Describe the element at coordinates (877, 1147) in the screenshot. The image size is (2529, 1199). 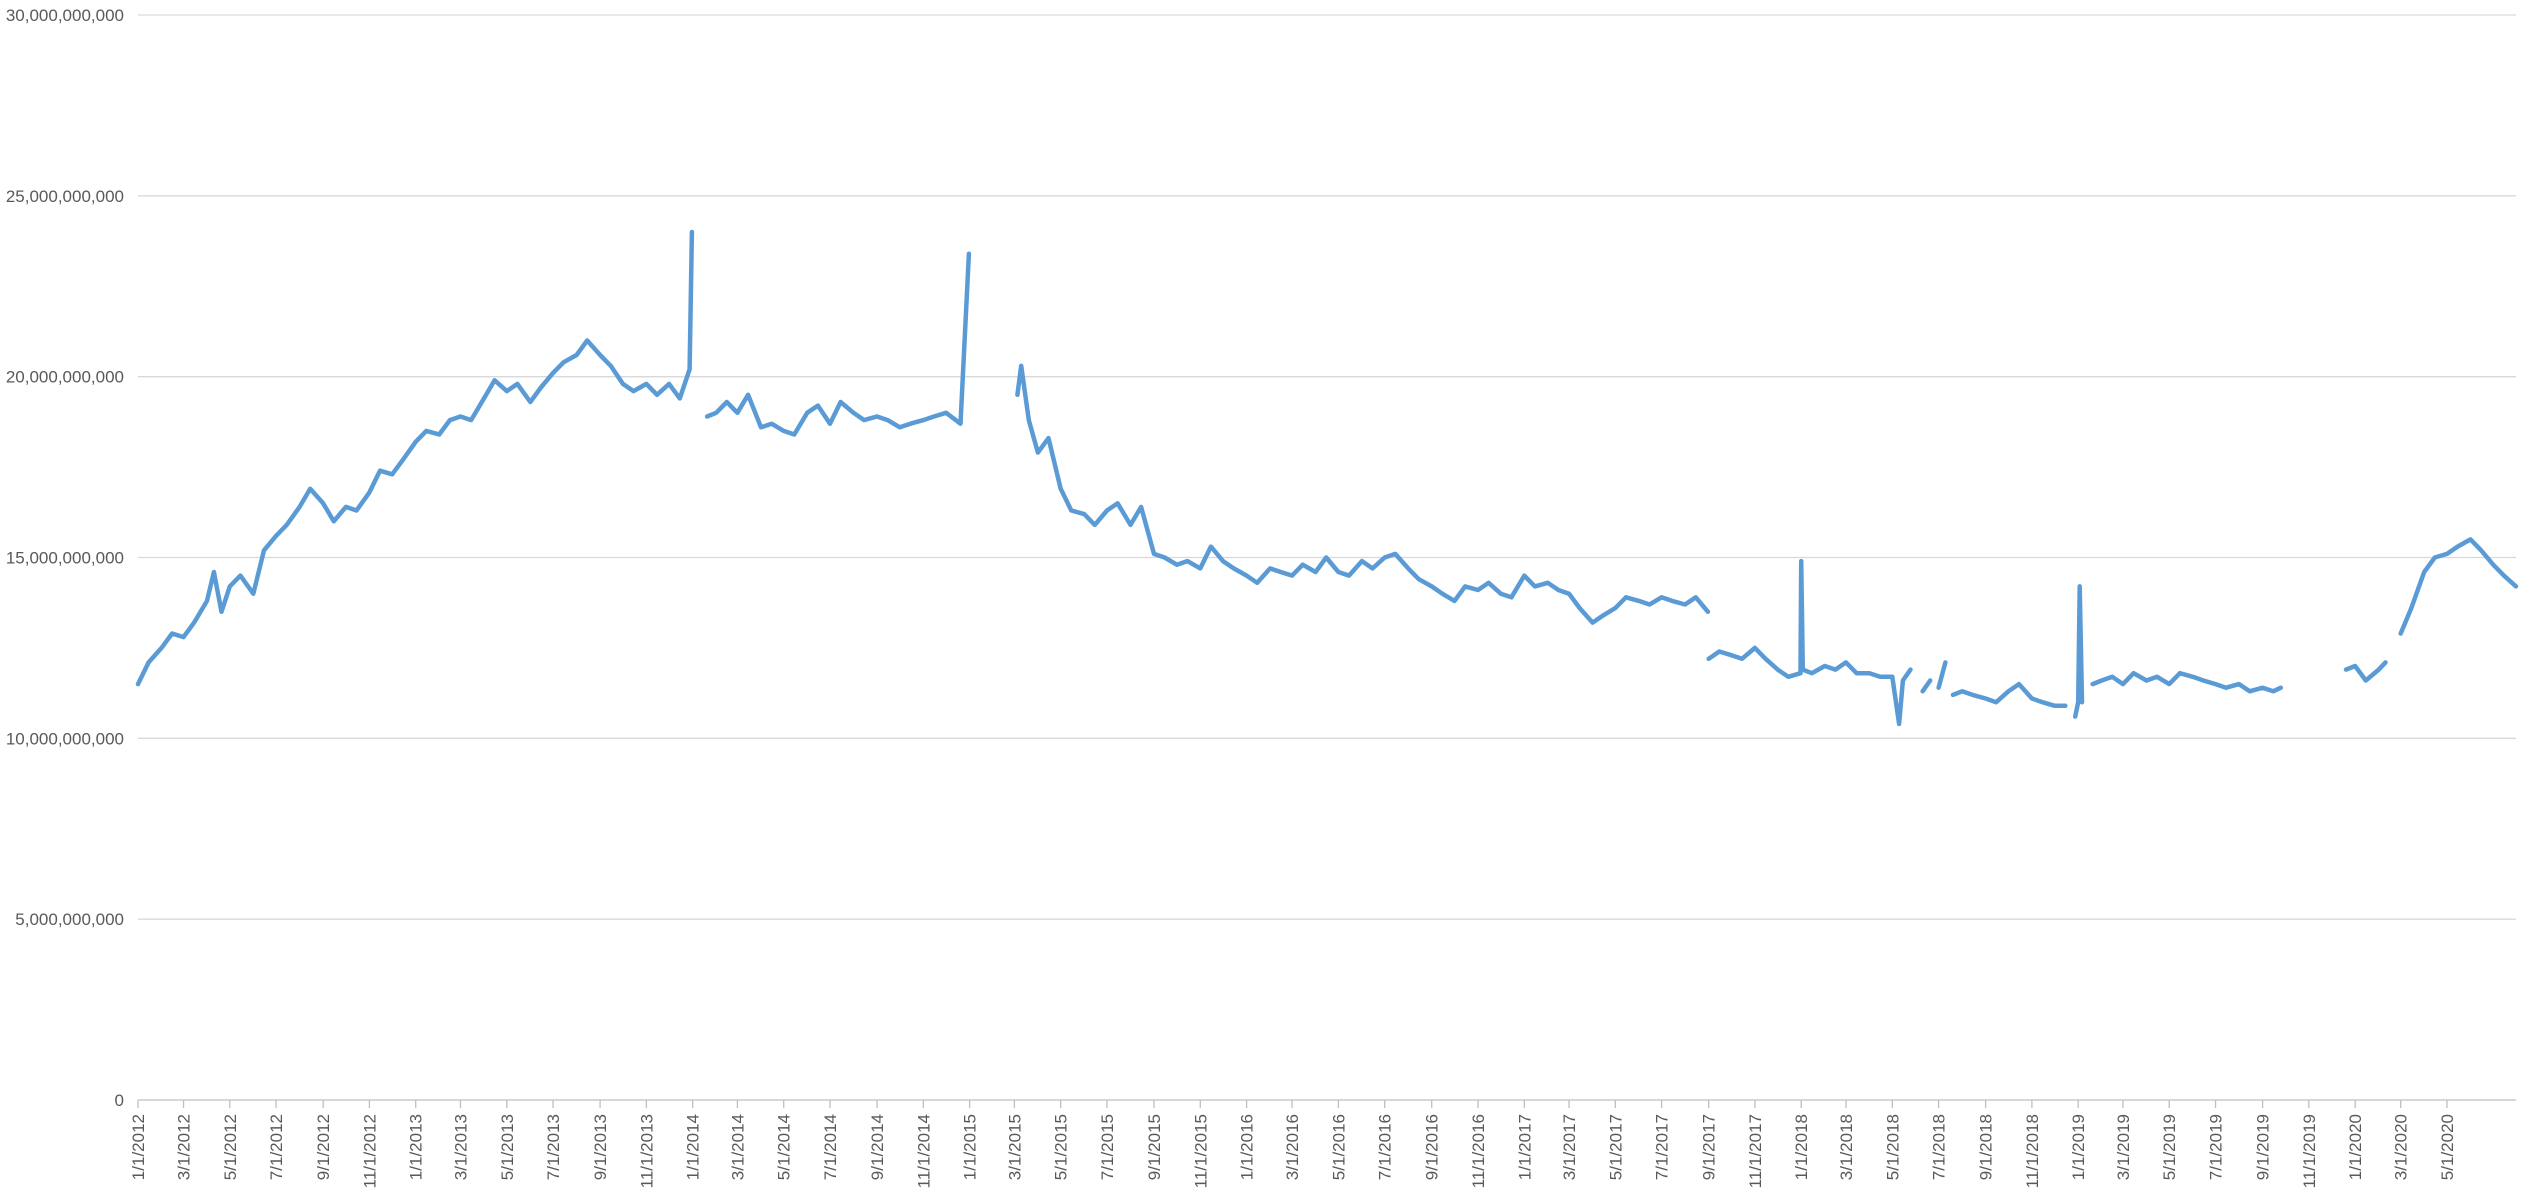
I see `x-tick-label: 9/1/2014` at that location.